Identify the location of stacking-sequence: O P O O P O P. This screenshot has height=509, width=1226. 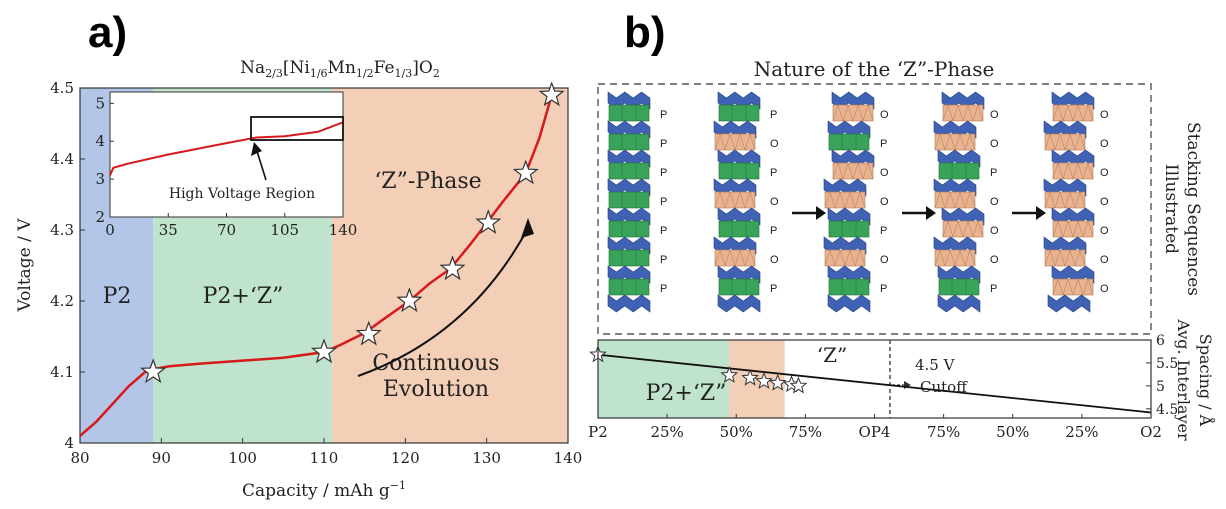
(856, 202).